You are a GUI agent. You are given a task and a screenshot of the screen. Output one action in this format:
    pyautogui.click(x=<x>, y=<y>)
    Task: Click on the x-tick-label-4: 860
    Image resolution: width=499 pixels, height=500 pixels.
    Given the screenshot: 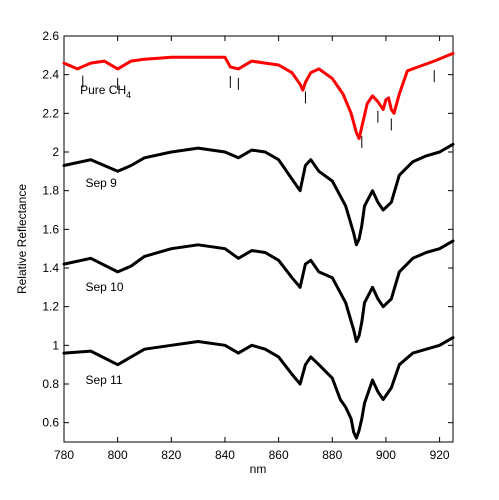 What is the action you would take?
    pyautogui.click(x=279, y=455)
    